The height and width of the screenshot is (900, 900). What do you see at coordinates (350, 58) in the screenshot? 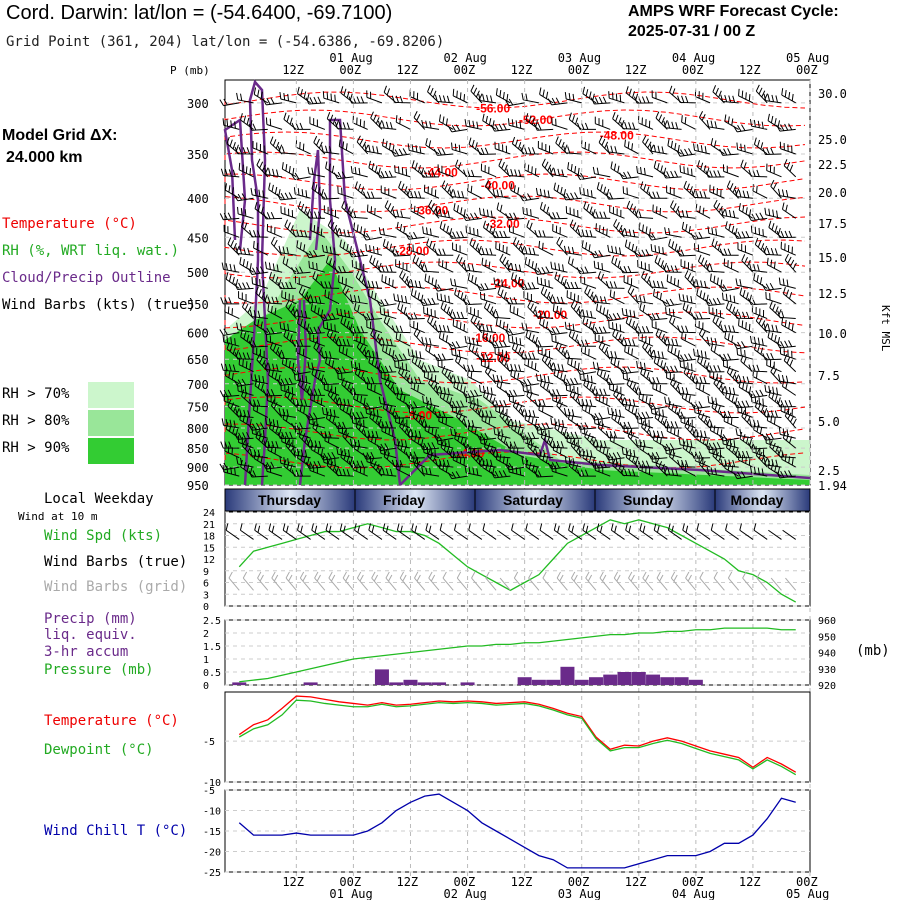
I see `top-date-label: 01 Aug` at bounding box center [350, 58].